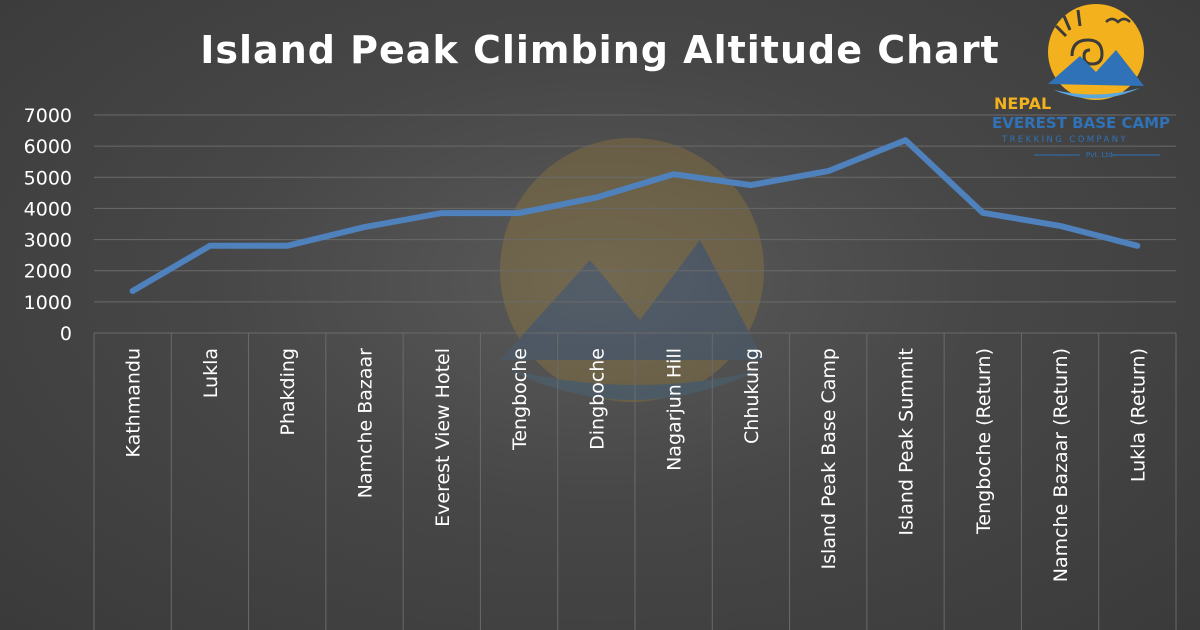  Describe the element at coordinates (1022, 103) in the screenshot. I see `logo-text-nepal: NEPAL` at that location.